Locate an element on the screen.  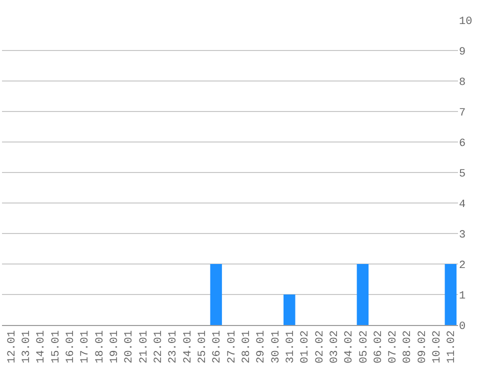
y-tick-label: 1 is located at coordinates (462, 296).